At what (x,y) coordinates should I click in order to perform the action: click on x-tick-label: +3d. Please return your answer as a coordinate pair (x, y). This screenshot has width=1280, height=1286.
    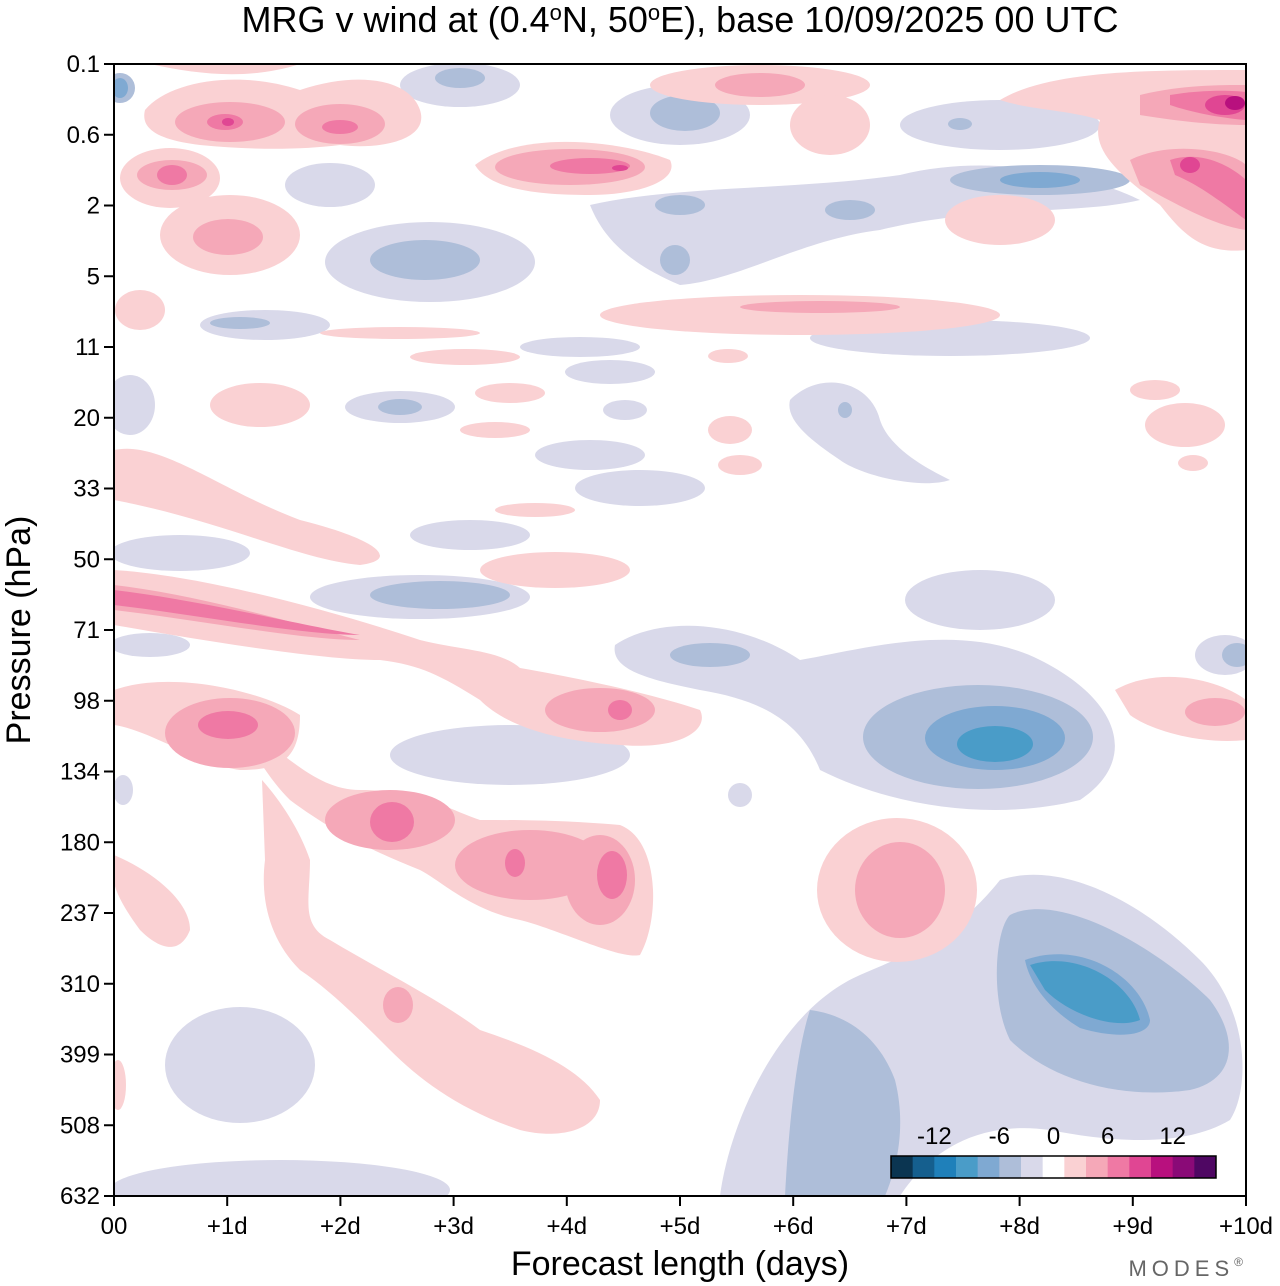
    Looking at the image, I should click on (453, 1226).